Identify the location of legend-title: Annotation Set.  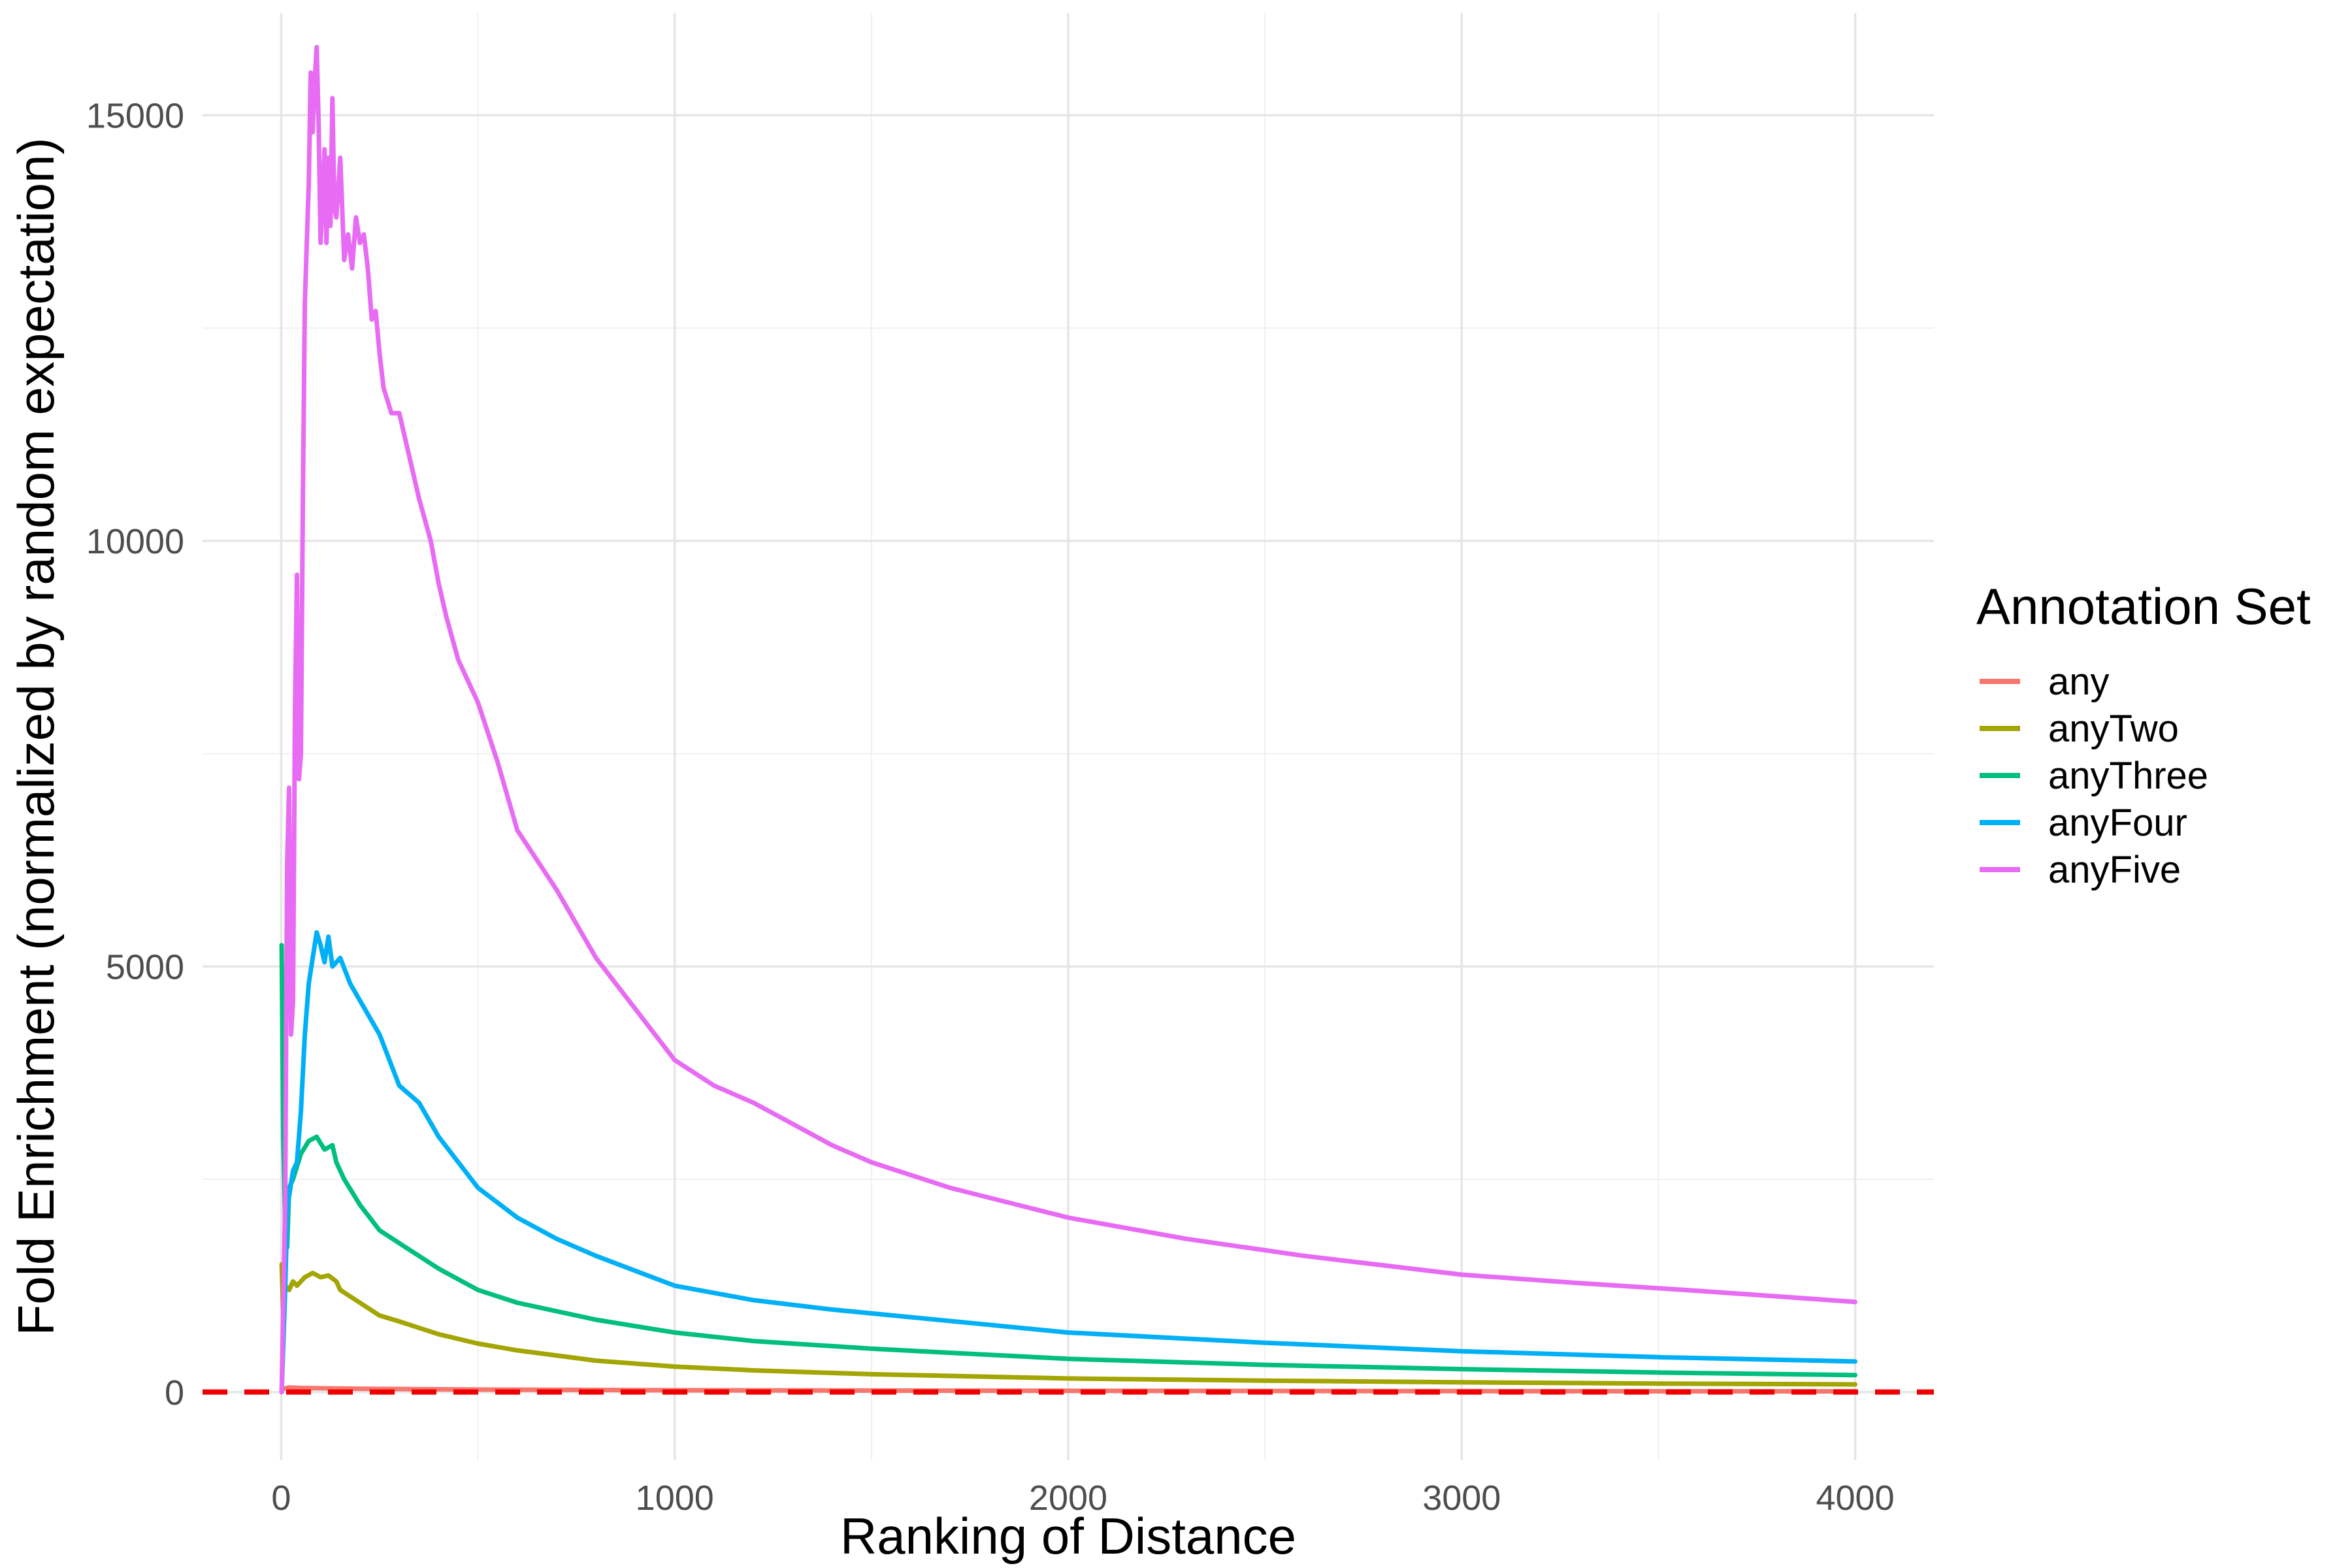
(2143, 606).